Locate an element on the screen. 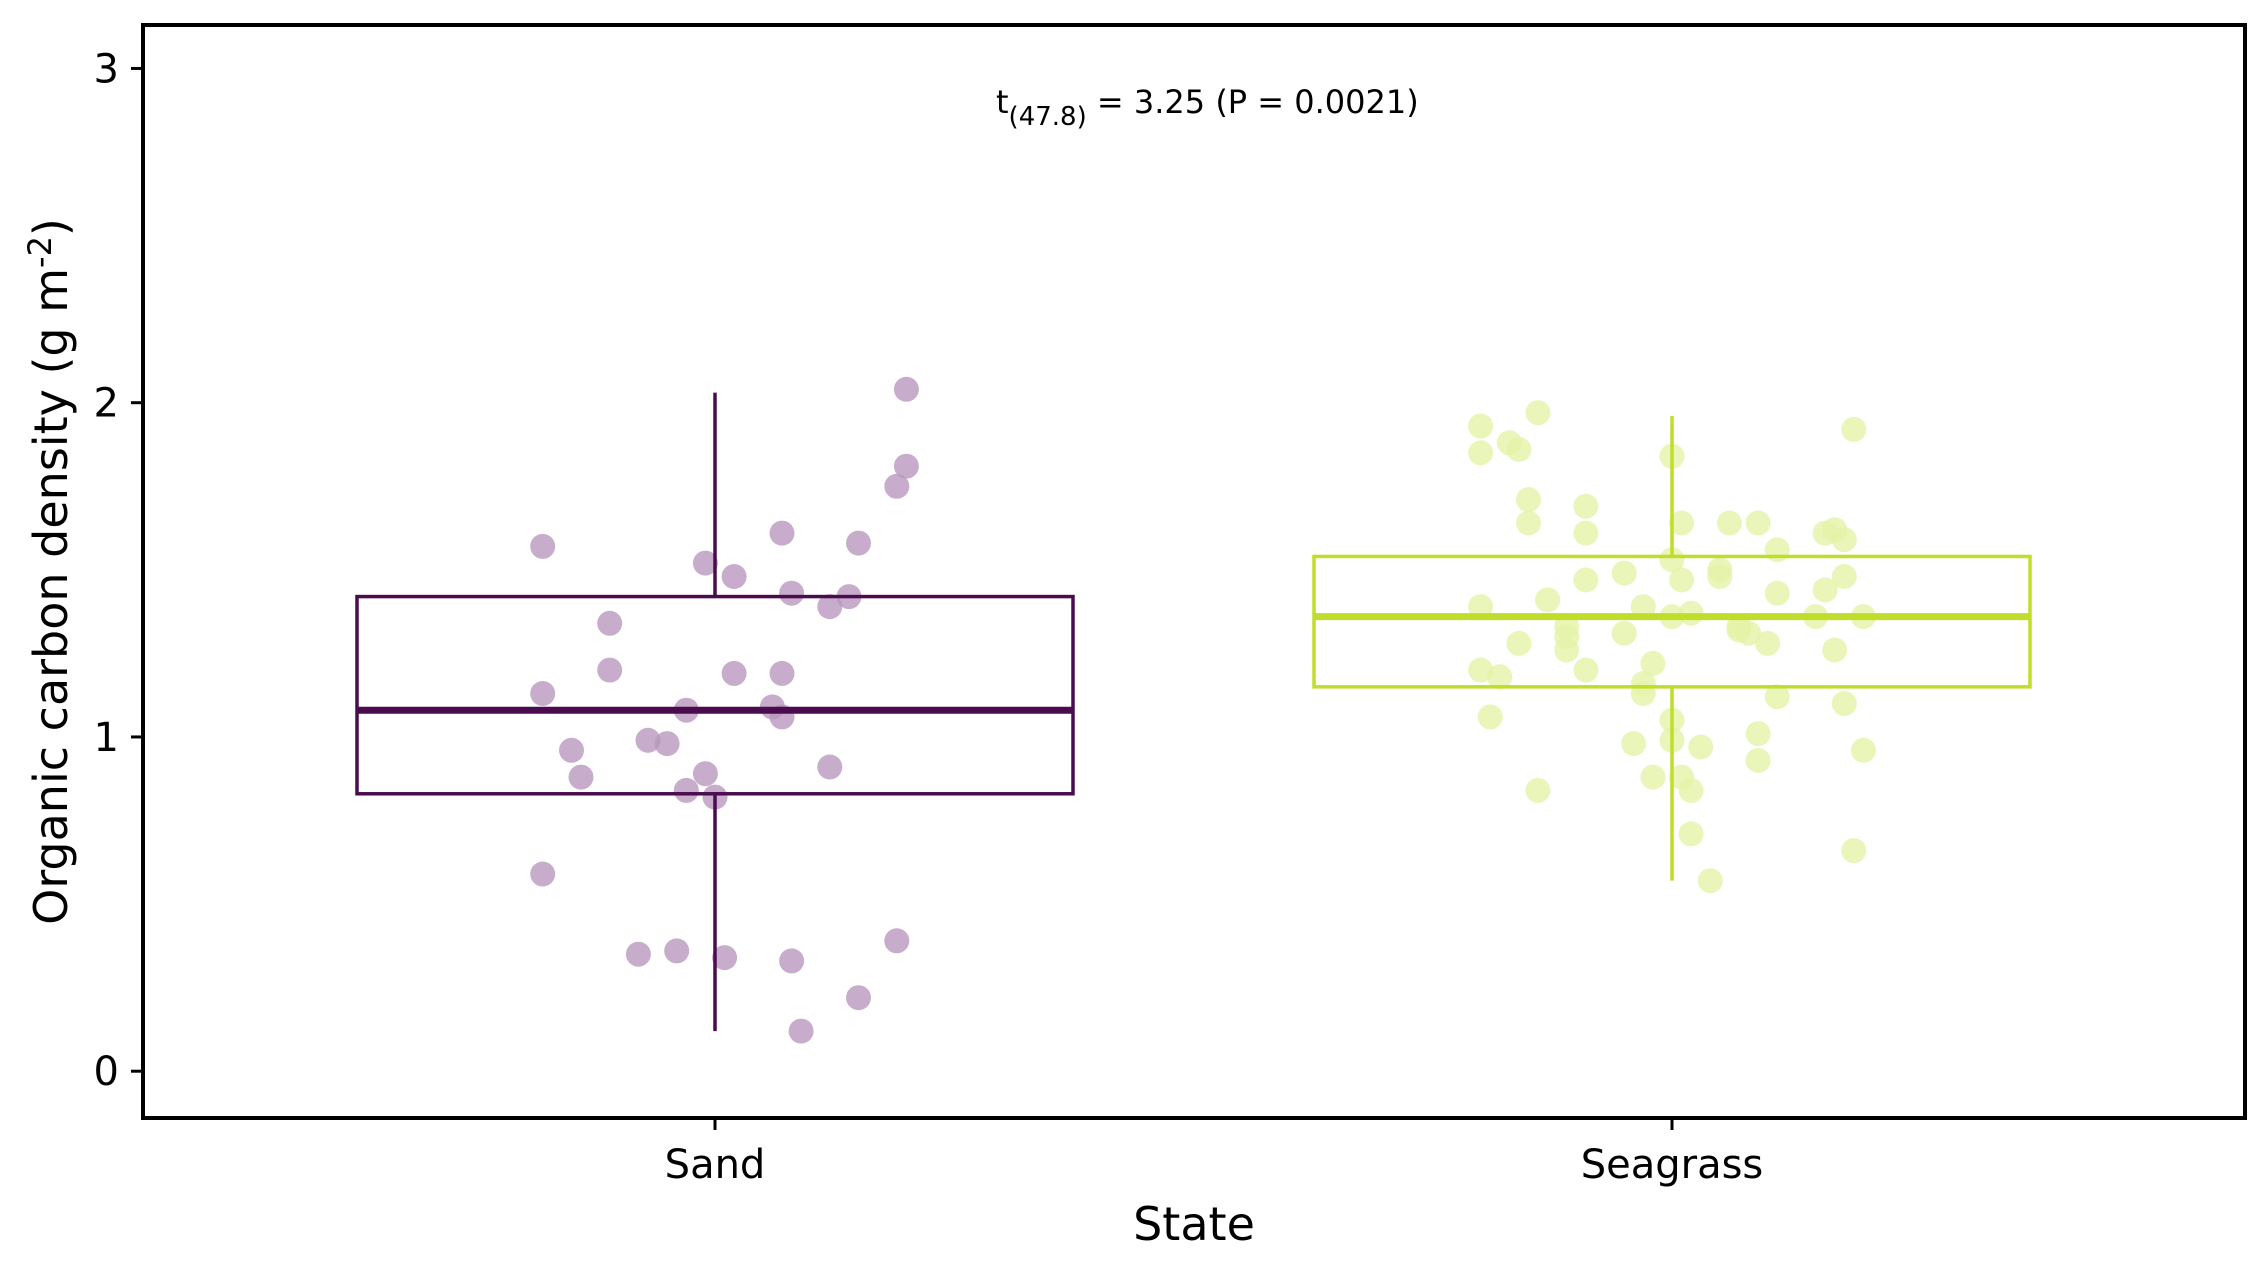  x-axis: Sand Seagrass is located at coordinates (1214, 1153).